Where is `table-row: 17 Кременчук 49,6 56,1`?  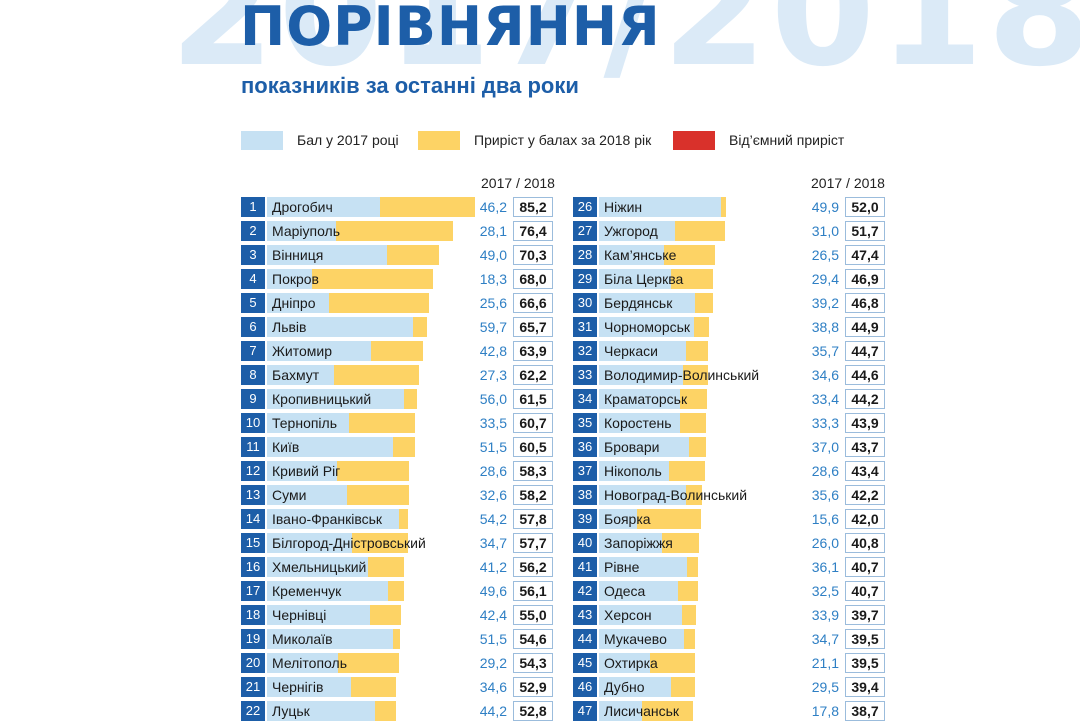
table-row: 17 Кременчук 49,6 56,1 is located at coordinates (397, 591).